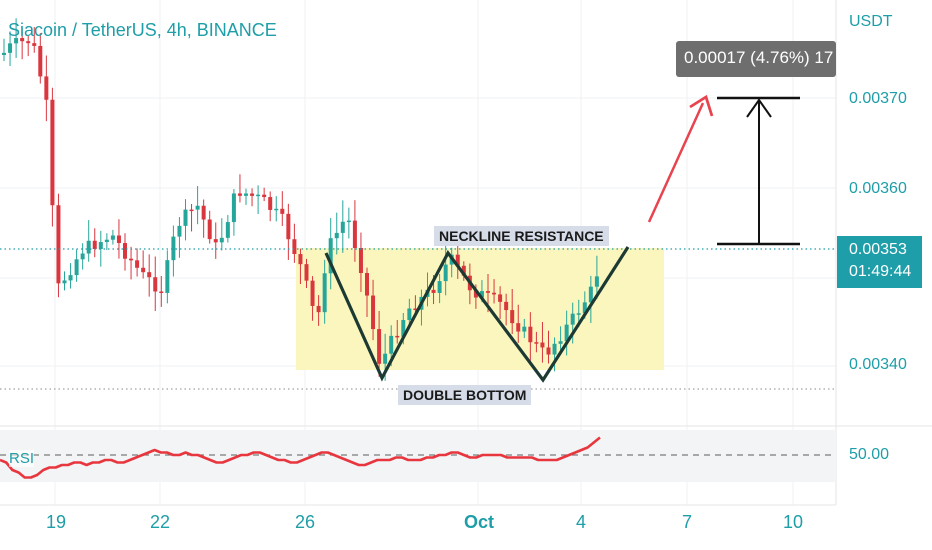  Describe the element at coordinates (479, 522) in the screenshot. I see `date-label-oct: Oct` at that location.